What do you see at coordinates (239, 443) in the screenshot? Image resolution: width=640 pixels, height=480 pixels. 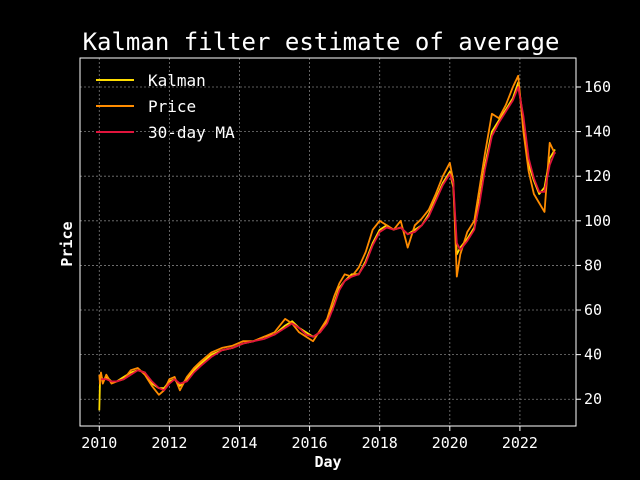 I see `x-tick-label: 2014` at bounding box center [239, 443].